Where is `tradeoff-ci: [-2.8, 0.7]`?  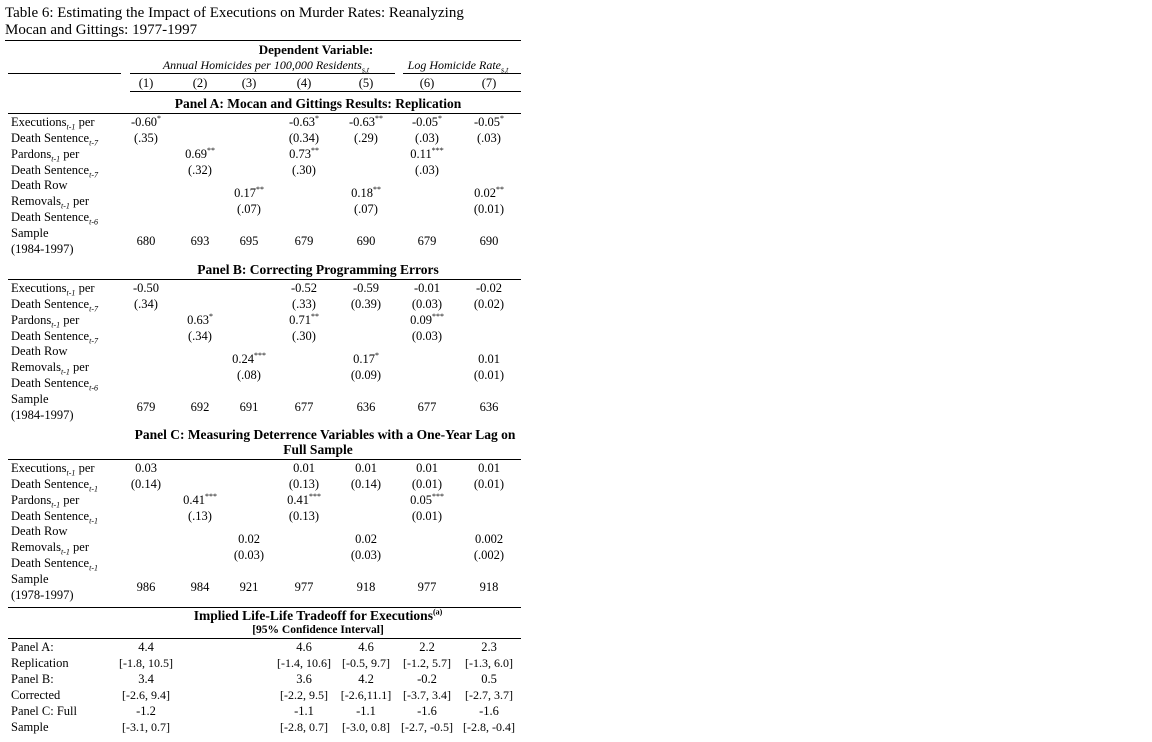 tradeoff-ci: [-2.8, 0.7] is located at coordinates (304, 727).